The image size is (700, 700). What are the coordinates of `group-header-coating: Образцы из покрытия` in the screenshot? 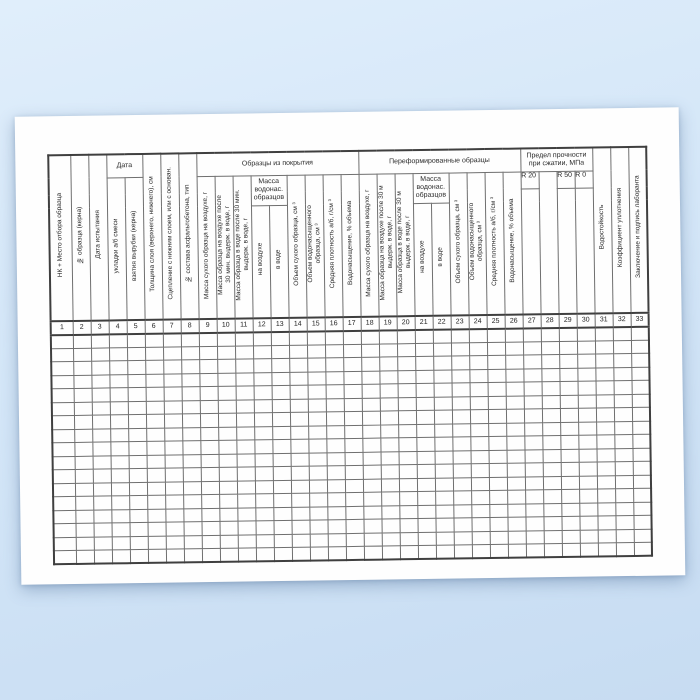 It's located at (277, 163).